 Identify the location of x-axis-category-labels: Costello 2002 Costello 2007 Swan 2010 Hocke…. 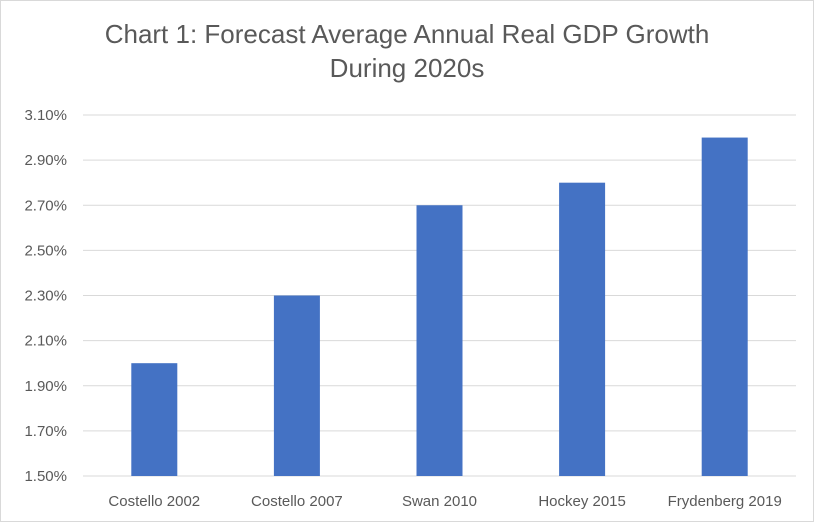
(444, 501).